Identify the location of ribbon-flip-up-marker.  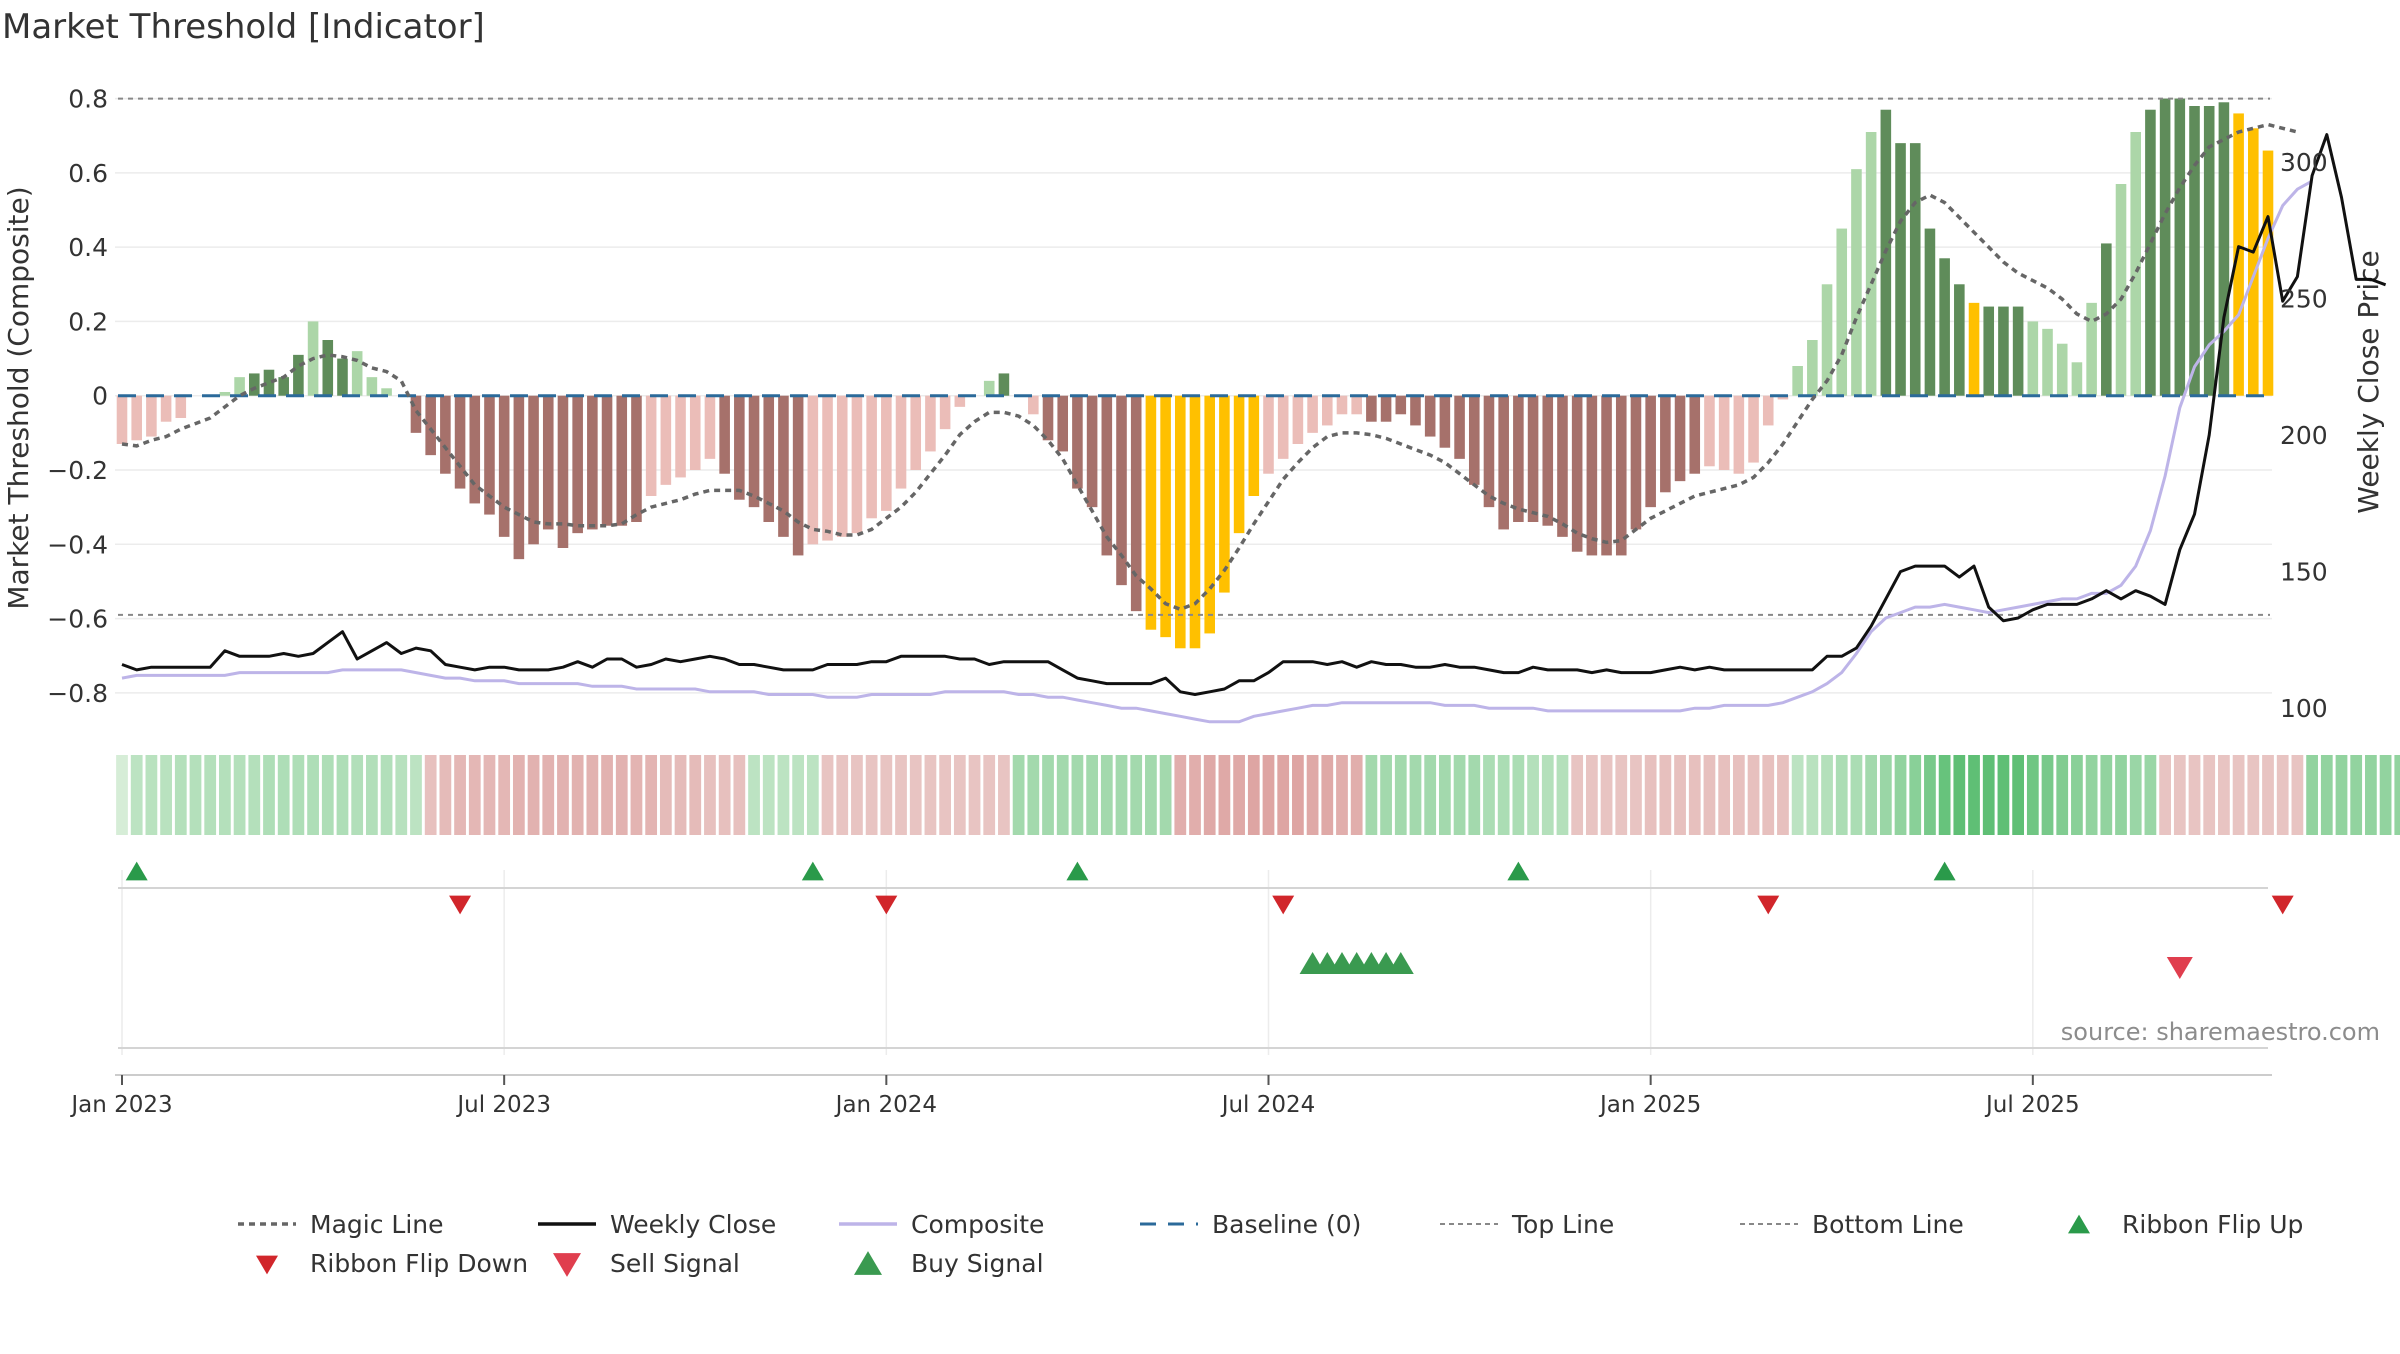
(1518, 871).